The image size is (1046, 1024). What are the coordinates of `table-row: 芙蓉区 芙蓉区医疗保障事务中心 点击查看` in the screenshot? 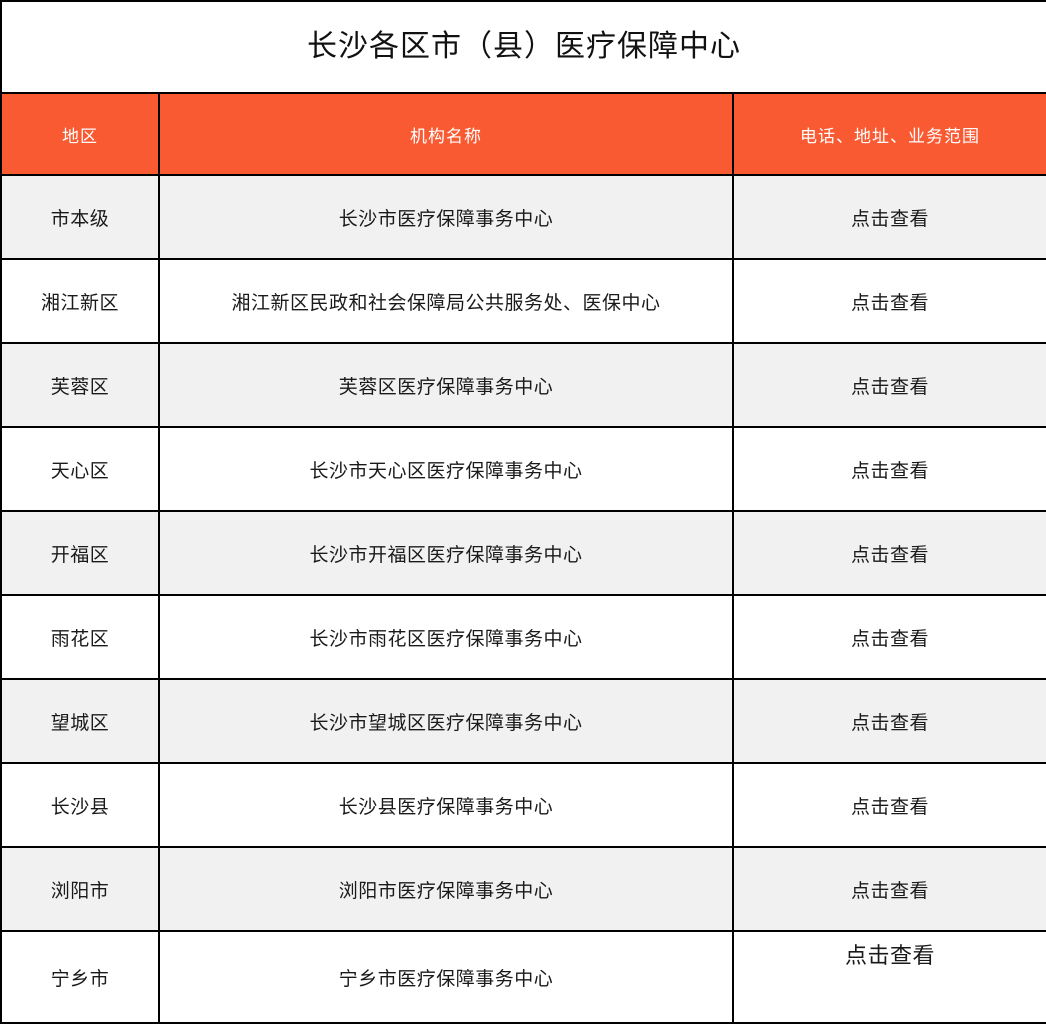 It's located at (523, 385).